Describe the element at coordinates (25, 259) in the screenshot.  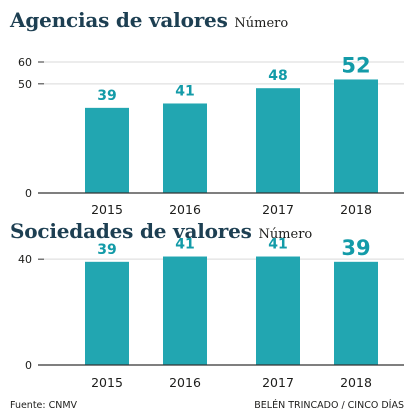
I see `y-tick-label: 40` at that location.